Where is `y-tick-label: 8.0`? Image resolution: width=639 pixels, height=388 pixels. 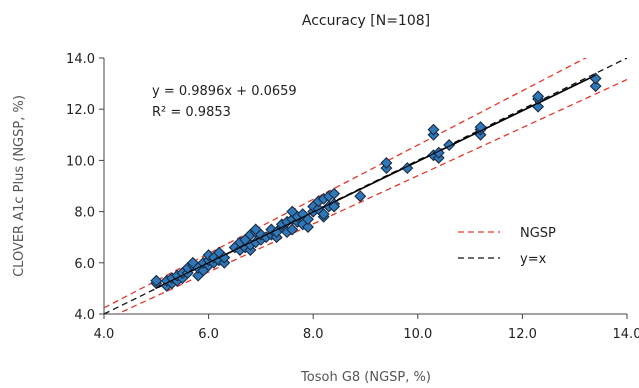
y-tick-label: 8.0 is located at coordinates (84, 213).